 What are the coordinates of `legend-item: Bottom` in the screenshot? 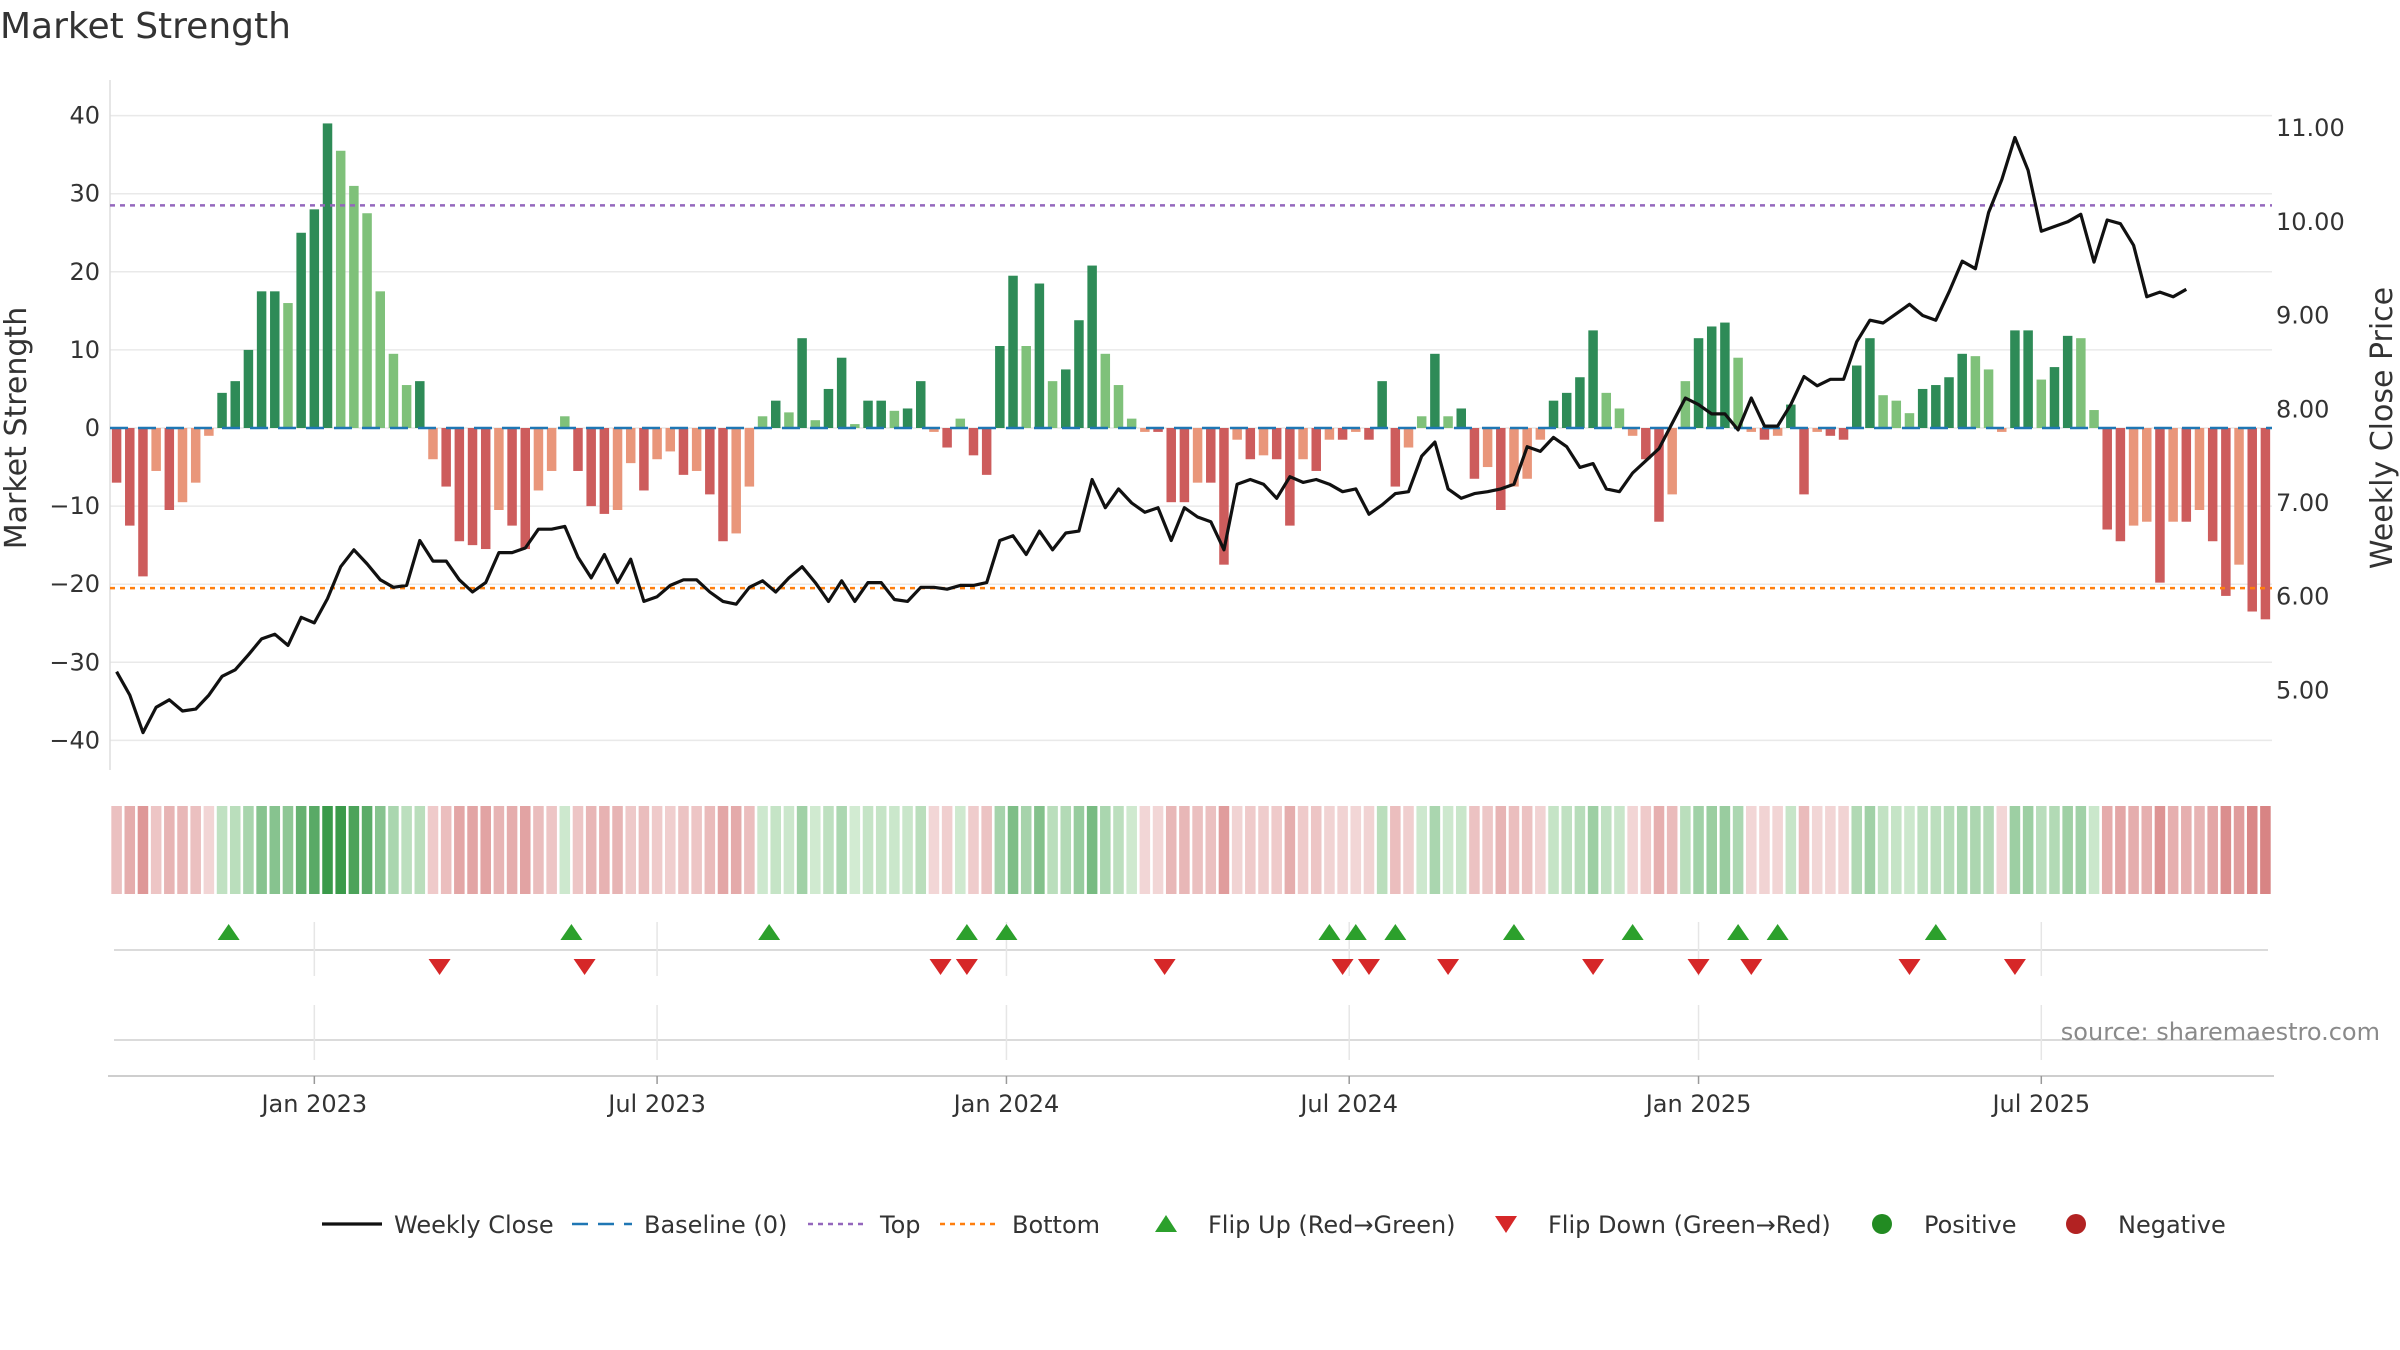 It's located at (1020, 1225).